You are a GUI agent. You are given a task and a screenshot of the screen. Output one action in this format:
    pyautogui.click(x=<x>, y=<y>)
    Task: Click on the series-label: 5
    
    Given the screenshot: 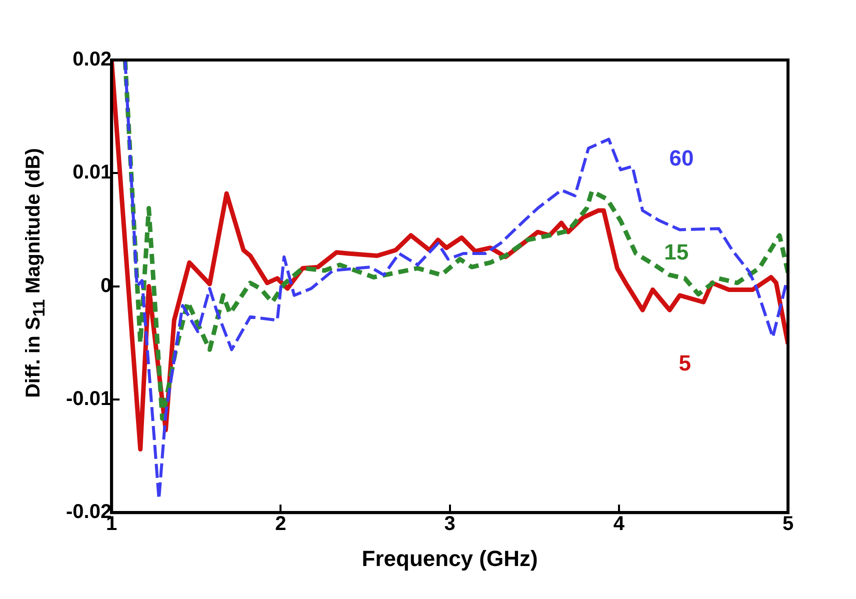 What is the action you would take?
    pyautogui.click(x=684, y=363)
    